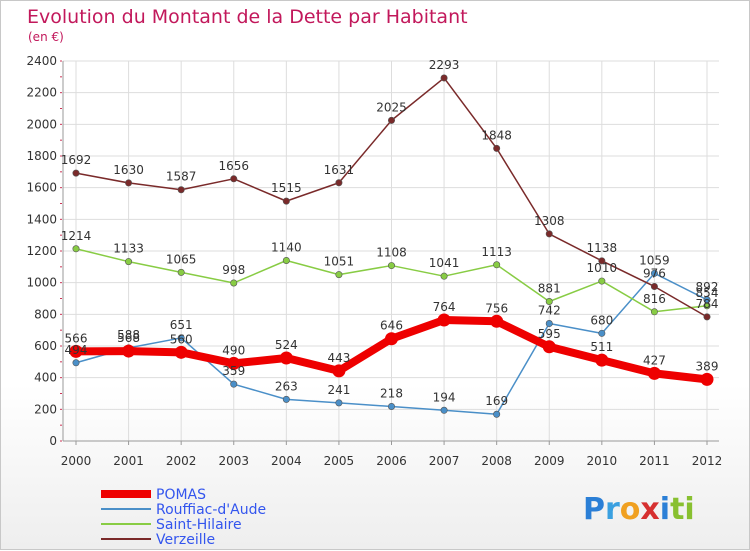 This screenshot has height=551, width=750. What do you see at coordinates (45, 314) in the screenshot?
I see `y-tick-label: 800` at bounding box center [45, 314].